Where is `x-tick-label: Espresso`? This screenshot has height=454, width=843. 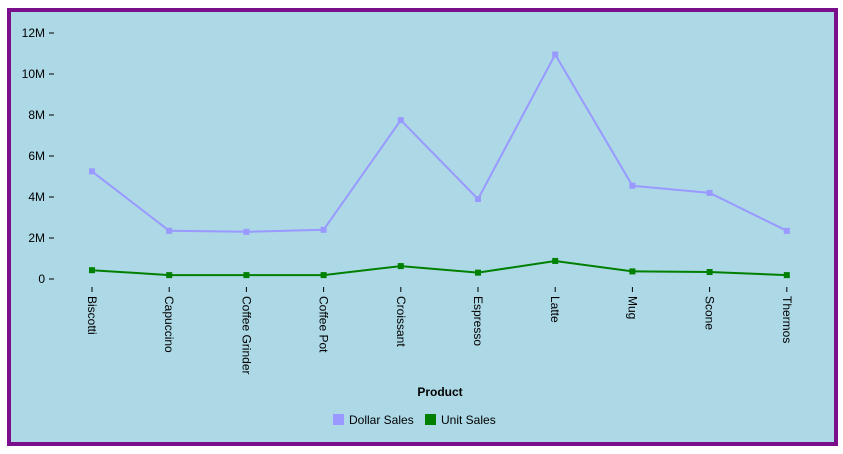 x-tick-label: Espresso is located at coordinates (478, 321).